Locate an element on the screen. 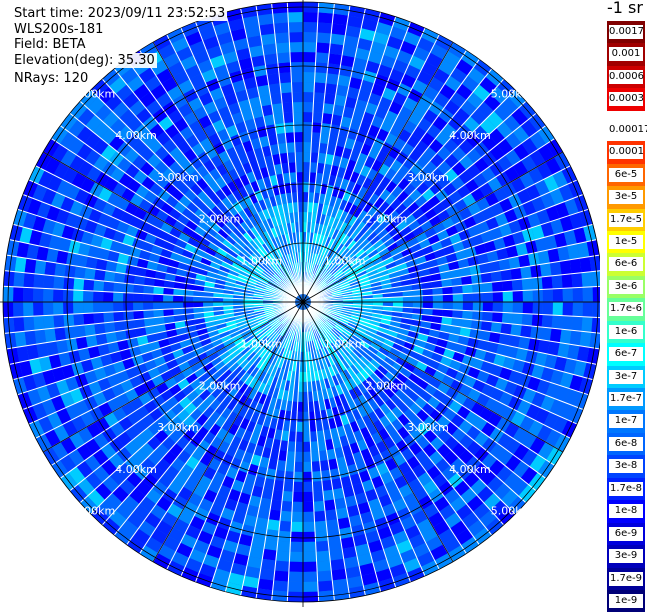 The image size is (647, 612). colorbar-level-label: 6e-9 is located at coordinates (626, 533).